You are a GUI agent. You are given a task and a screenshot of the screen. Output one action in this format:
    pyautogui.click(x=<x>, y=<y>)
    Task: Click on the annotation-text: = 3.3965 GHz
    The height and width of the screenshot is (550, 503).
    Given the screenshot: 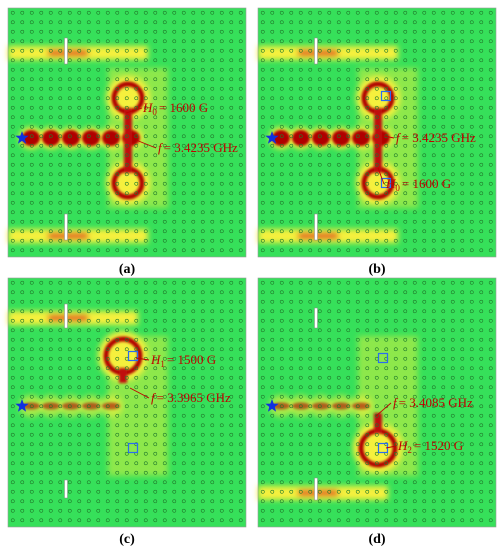 What is the action you would take?
    pyautogui.click(x=194, y=397)
    